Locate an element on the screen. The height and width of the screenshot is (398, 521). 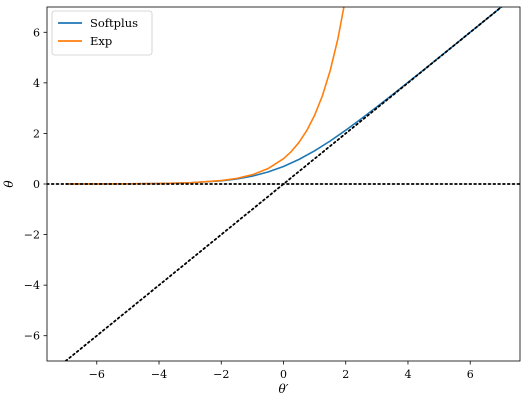
x-tick-label: −2 is located at coordinates (221, 374).